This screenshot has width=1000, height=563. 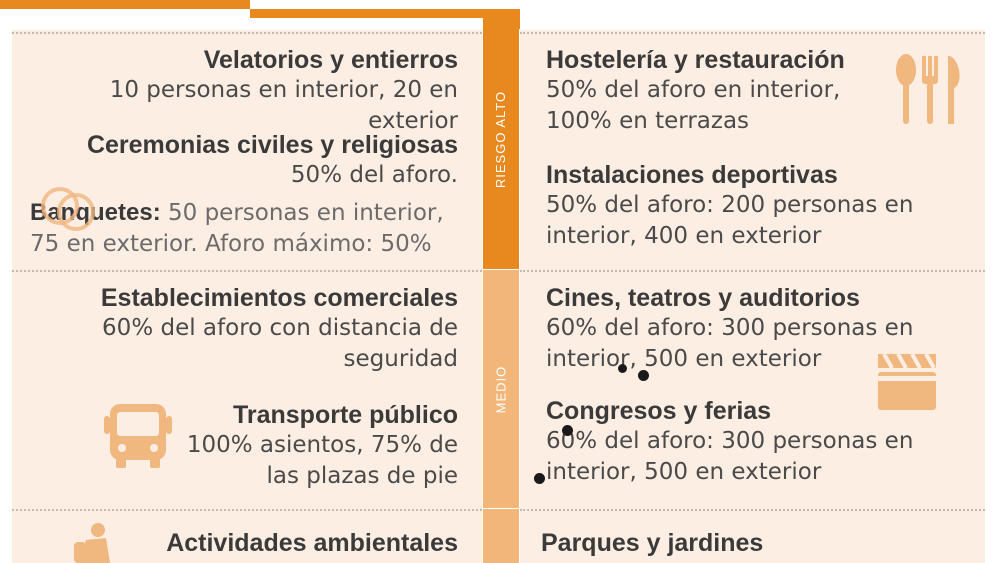 What do you see at coordinates (247, 271) in the screenshot?
I see `divider-mid-left` at bounding box center [247, 271].